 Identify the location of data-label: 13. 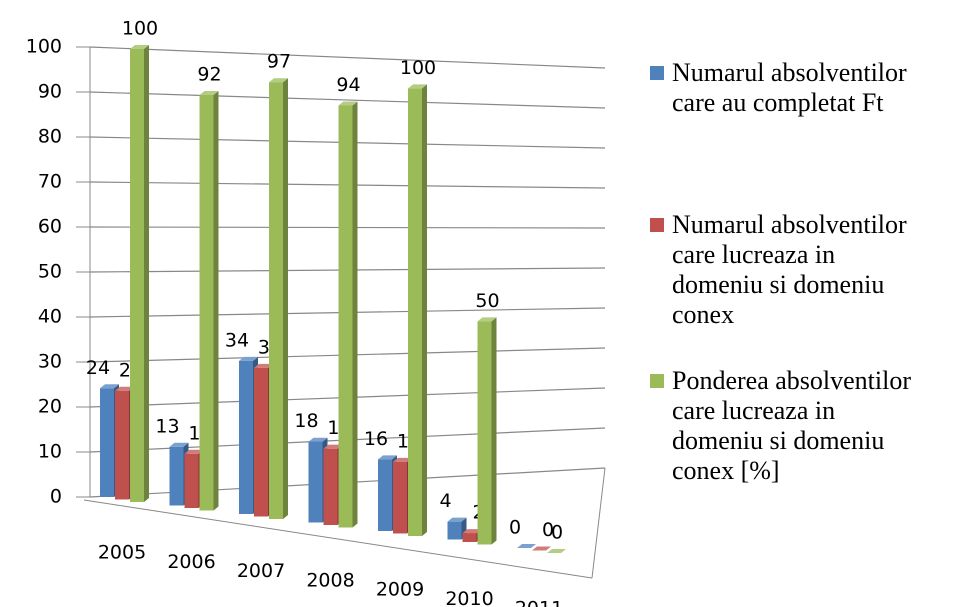
(167, 426).